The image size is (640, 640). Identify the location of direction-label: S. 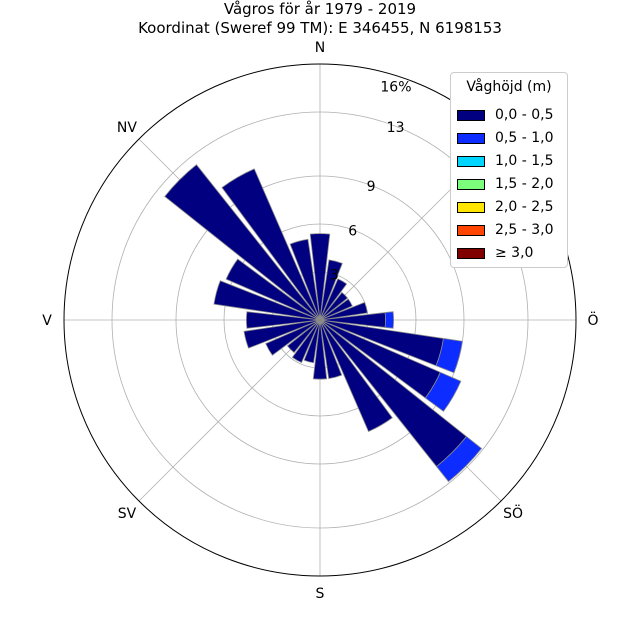
(320, 594).